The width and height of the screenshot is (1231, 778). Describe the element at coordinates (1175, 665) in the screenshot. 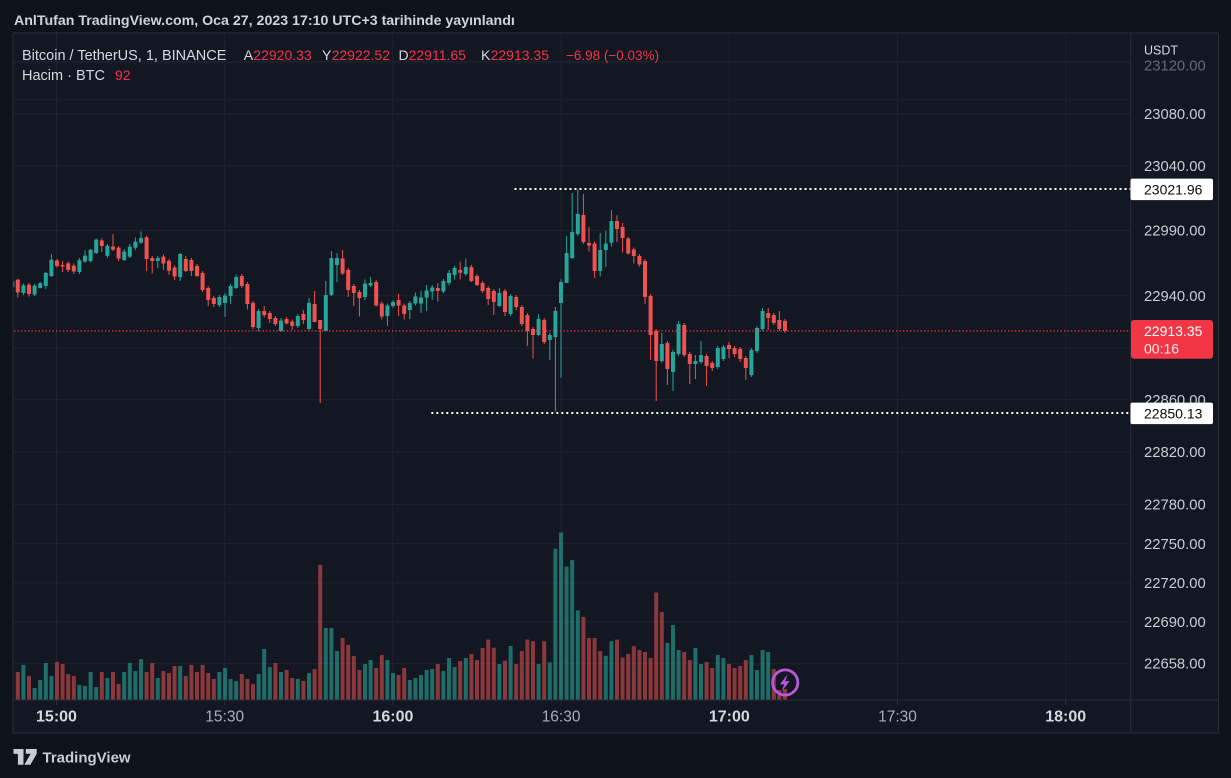

I see `svg-text: 22658.00` at that location.